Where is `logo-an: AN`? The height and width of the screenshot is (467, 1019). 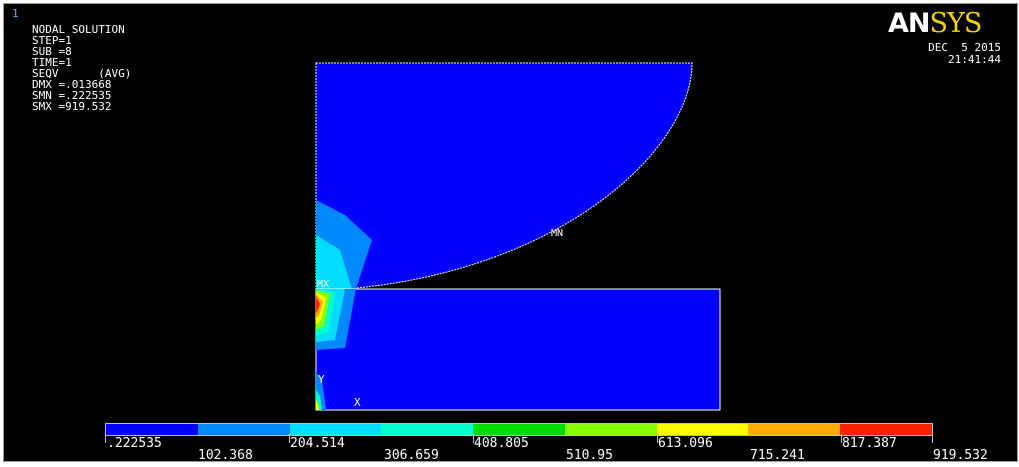 logo-an: AN is located at coordinates (909, 23).